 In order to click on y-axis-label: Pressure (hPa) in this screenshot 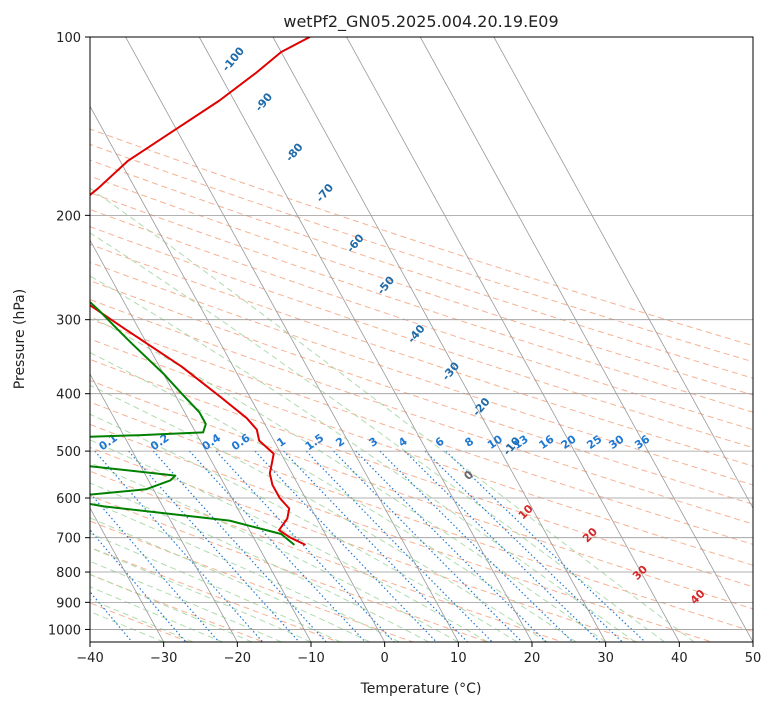, I will do `click(20, 339)`.